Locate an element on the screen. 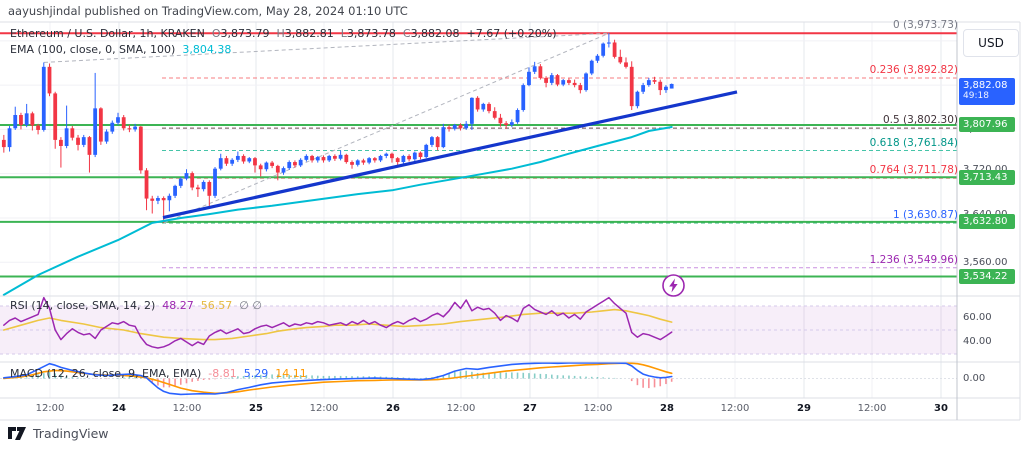 The image size is (1024, 449). channel-dashed-line is located at coordinates (326, 47).